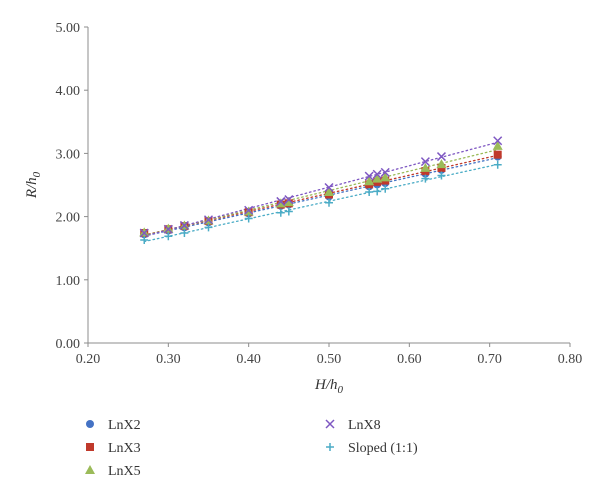  I want to click on x-tick-label: 0.20, so click(88, 359).